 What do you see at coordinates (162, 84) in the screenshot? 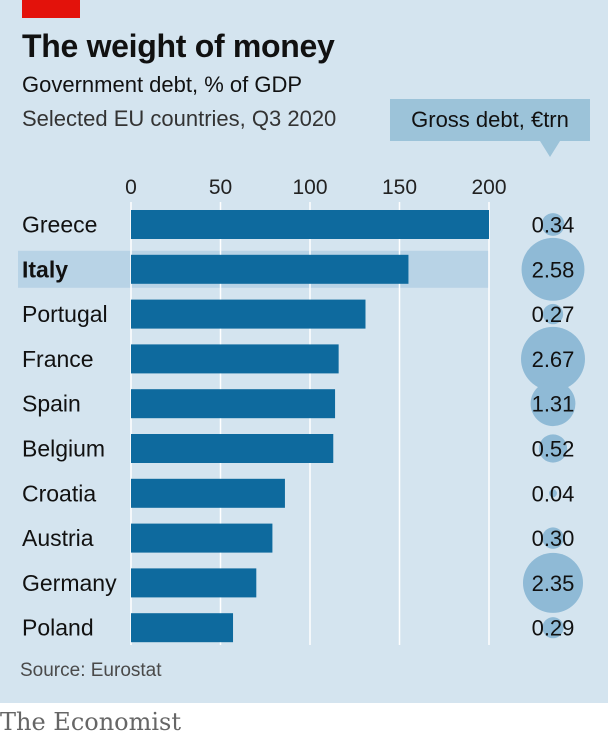
I see `chart-subtitle: Government debt, % of GDP` at bounding box center [162, 84].